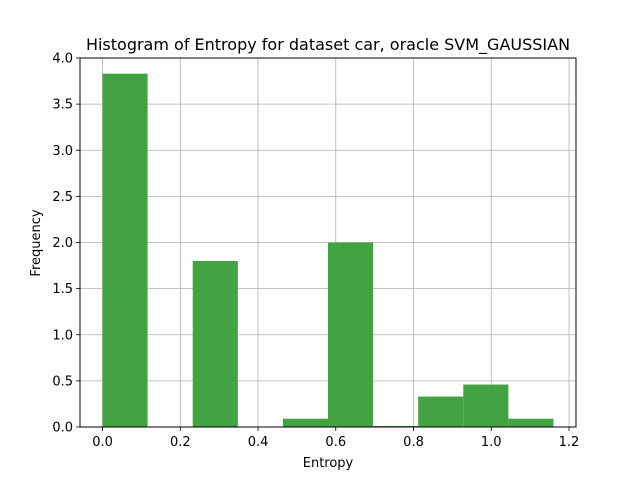 Image resolution: width=640 pixels, height=480 pixels. I want to click on x-tick-label: 0.2, so click(180, 442).